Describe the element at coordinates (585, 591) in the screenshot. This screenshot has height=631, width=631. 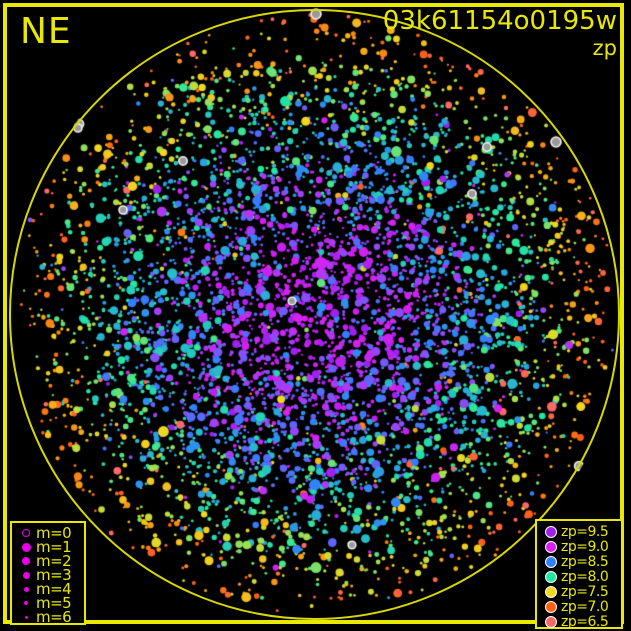
I see `zp-legend-label: zp=7.5` at that location.